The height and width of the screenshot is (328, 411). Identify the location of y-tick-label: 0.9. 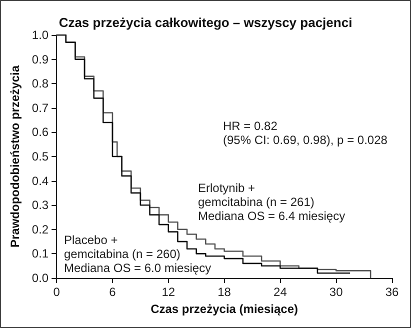
(40, 59).